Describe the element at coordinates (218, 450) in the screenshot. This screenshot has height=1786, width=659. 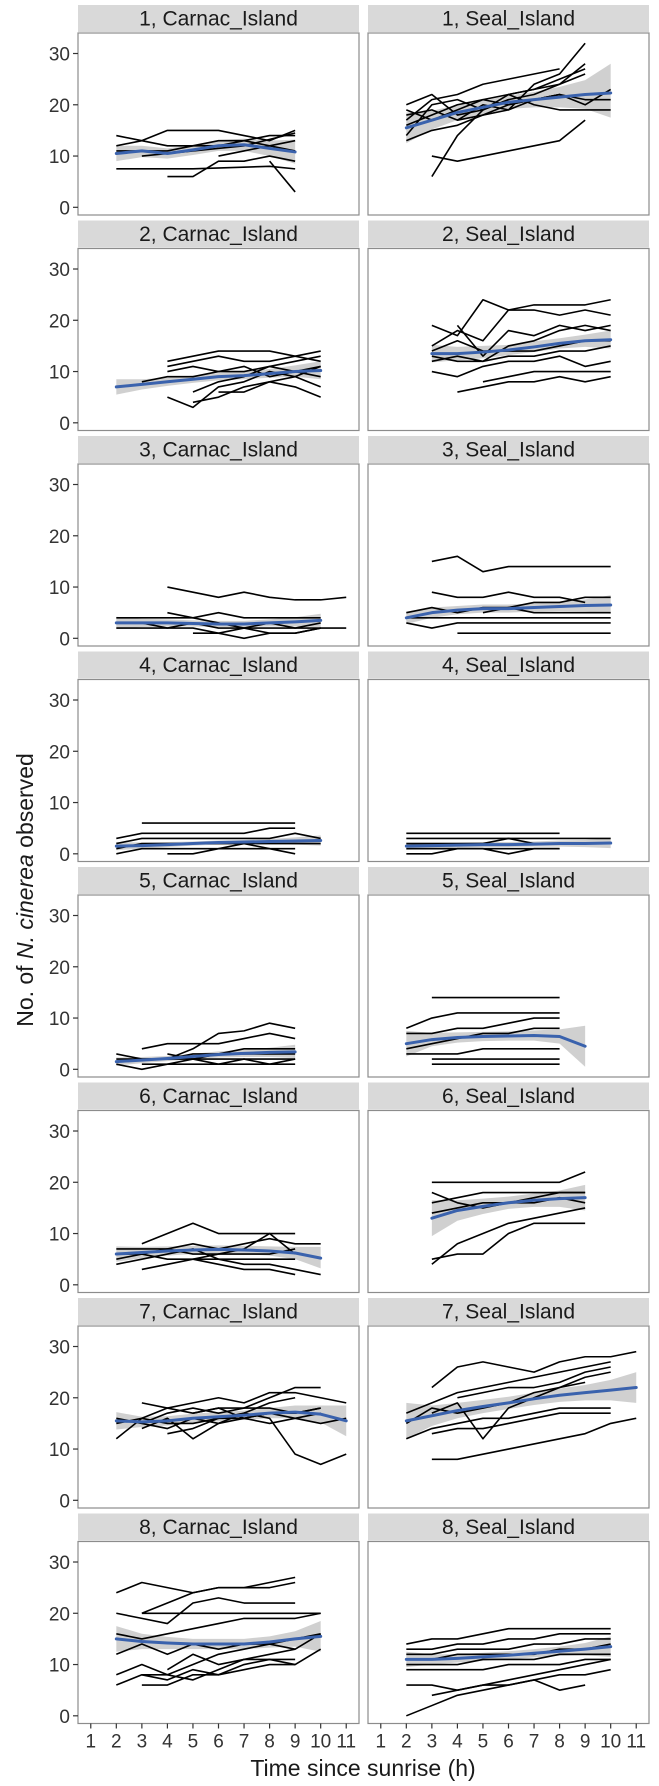
I see `facet-strip-label: 3, Carnac_Island` at that location.